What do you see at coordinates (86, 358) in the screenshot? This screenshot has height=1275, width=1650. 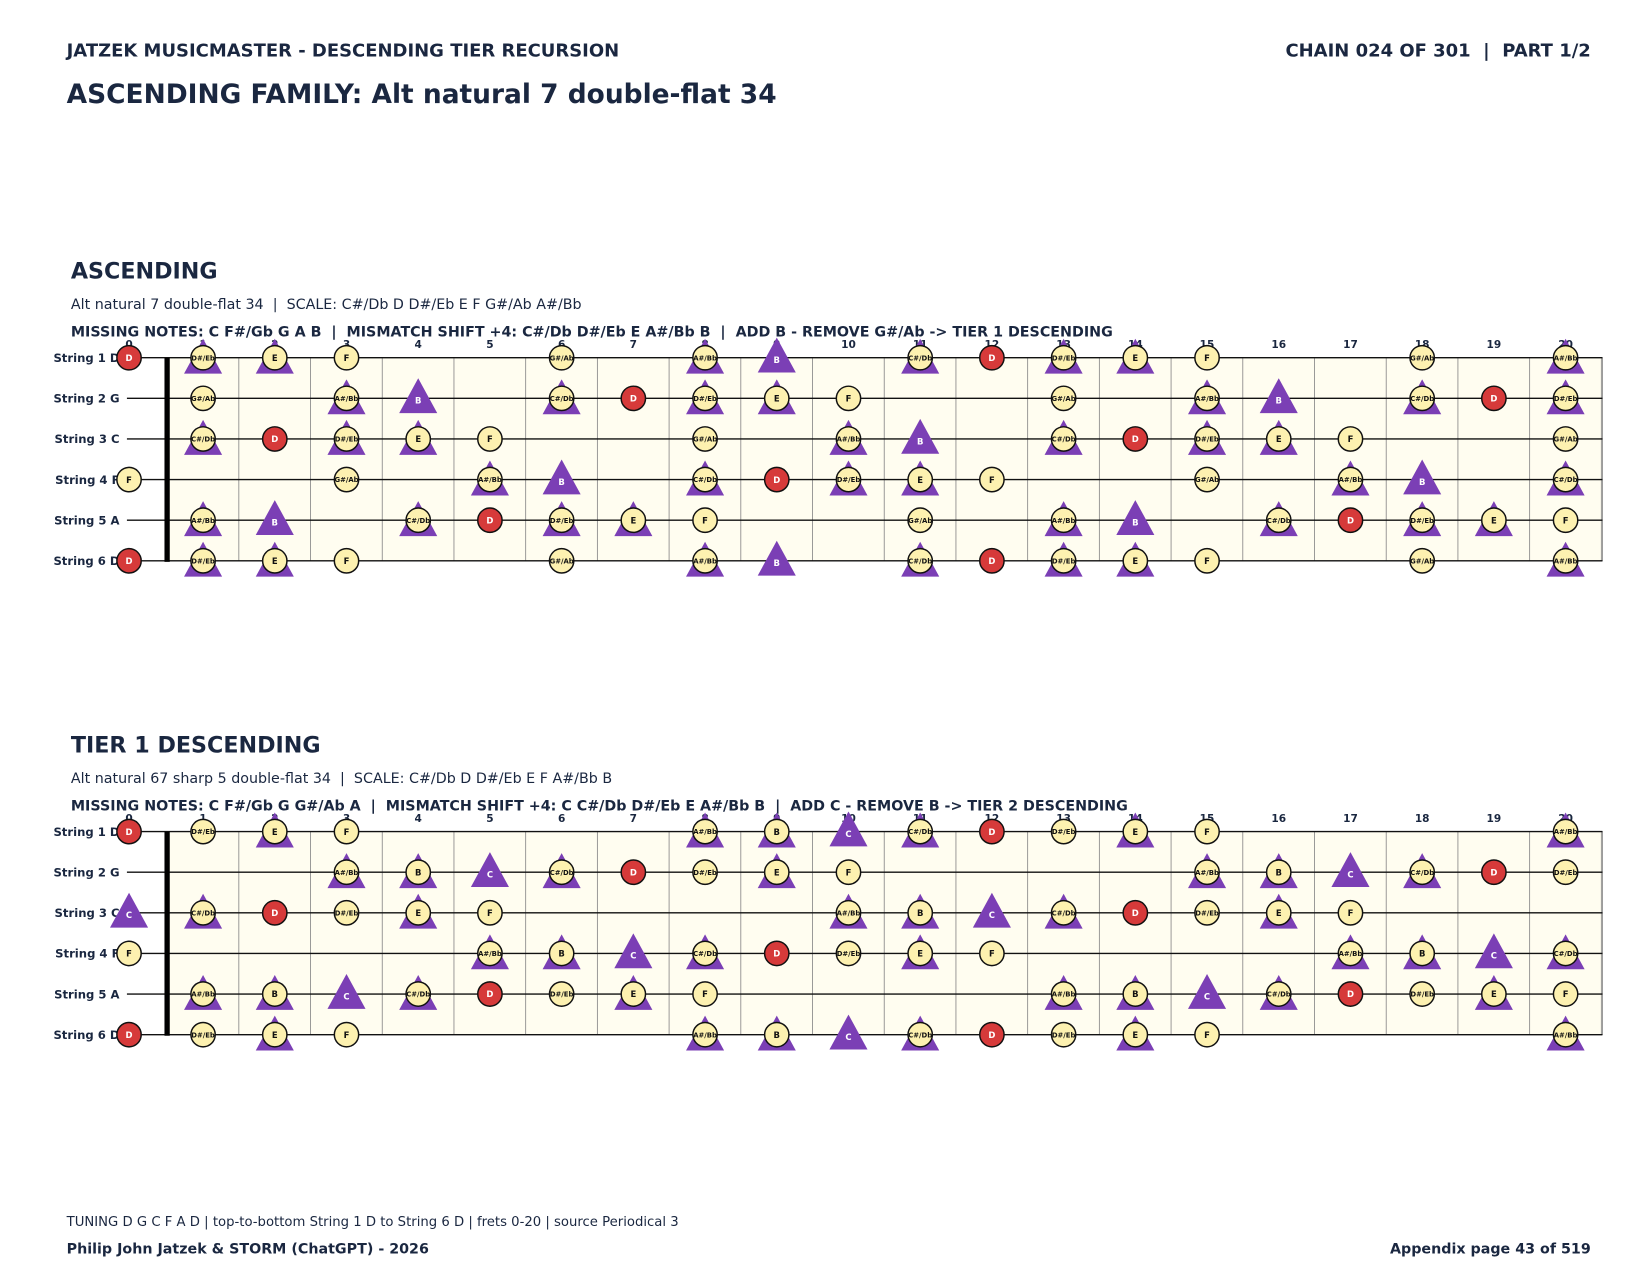 I see `string-label: String 1 D` at bounding box center [86, 358].